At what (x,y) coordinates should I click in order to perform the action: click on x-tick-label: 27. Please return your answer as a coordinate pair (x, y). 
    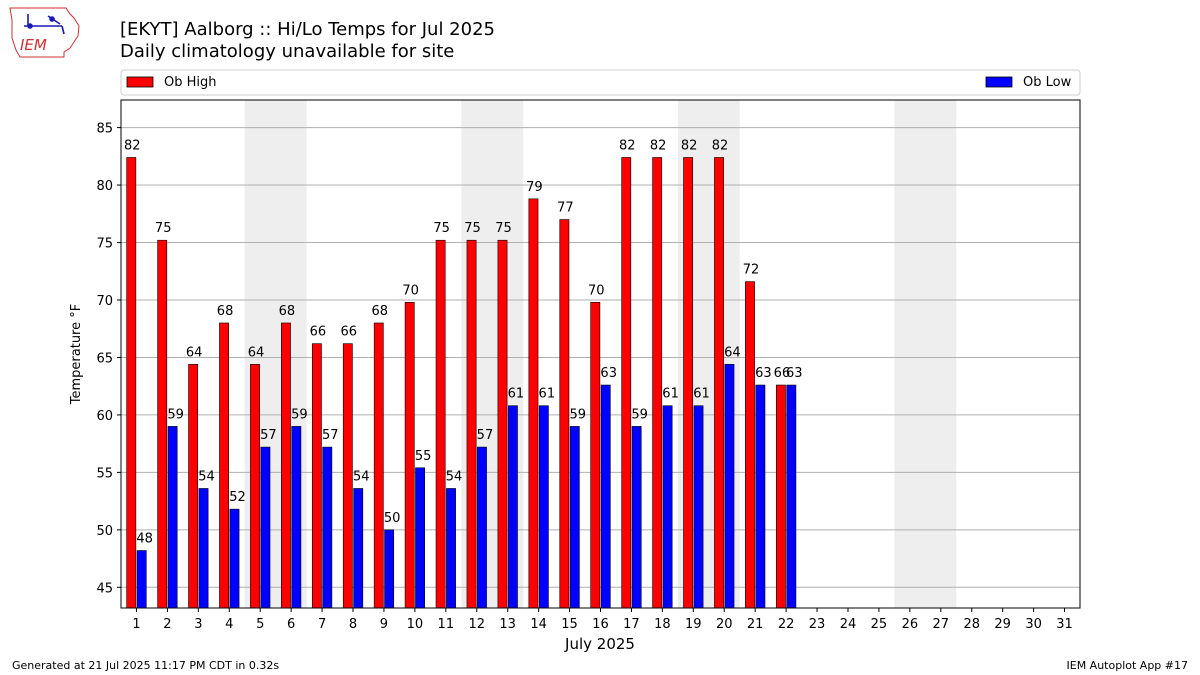
    Looking at the image, I should click on (941, 624).